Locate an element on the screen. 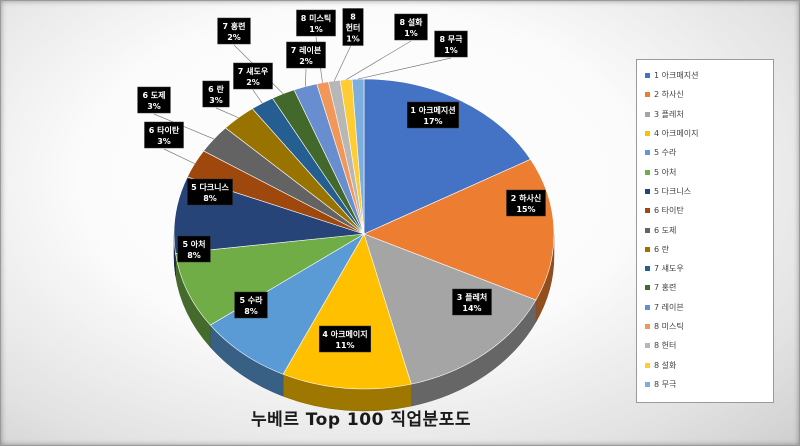 The width and height of the screenshot is (800, 447). slice-2-label-box is located at coordinates (526, 203).